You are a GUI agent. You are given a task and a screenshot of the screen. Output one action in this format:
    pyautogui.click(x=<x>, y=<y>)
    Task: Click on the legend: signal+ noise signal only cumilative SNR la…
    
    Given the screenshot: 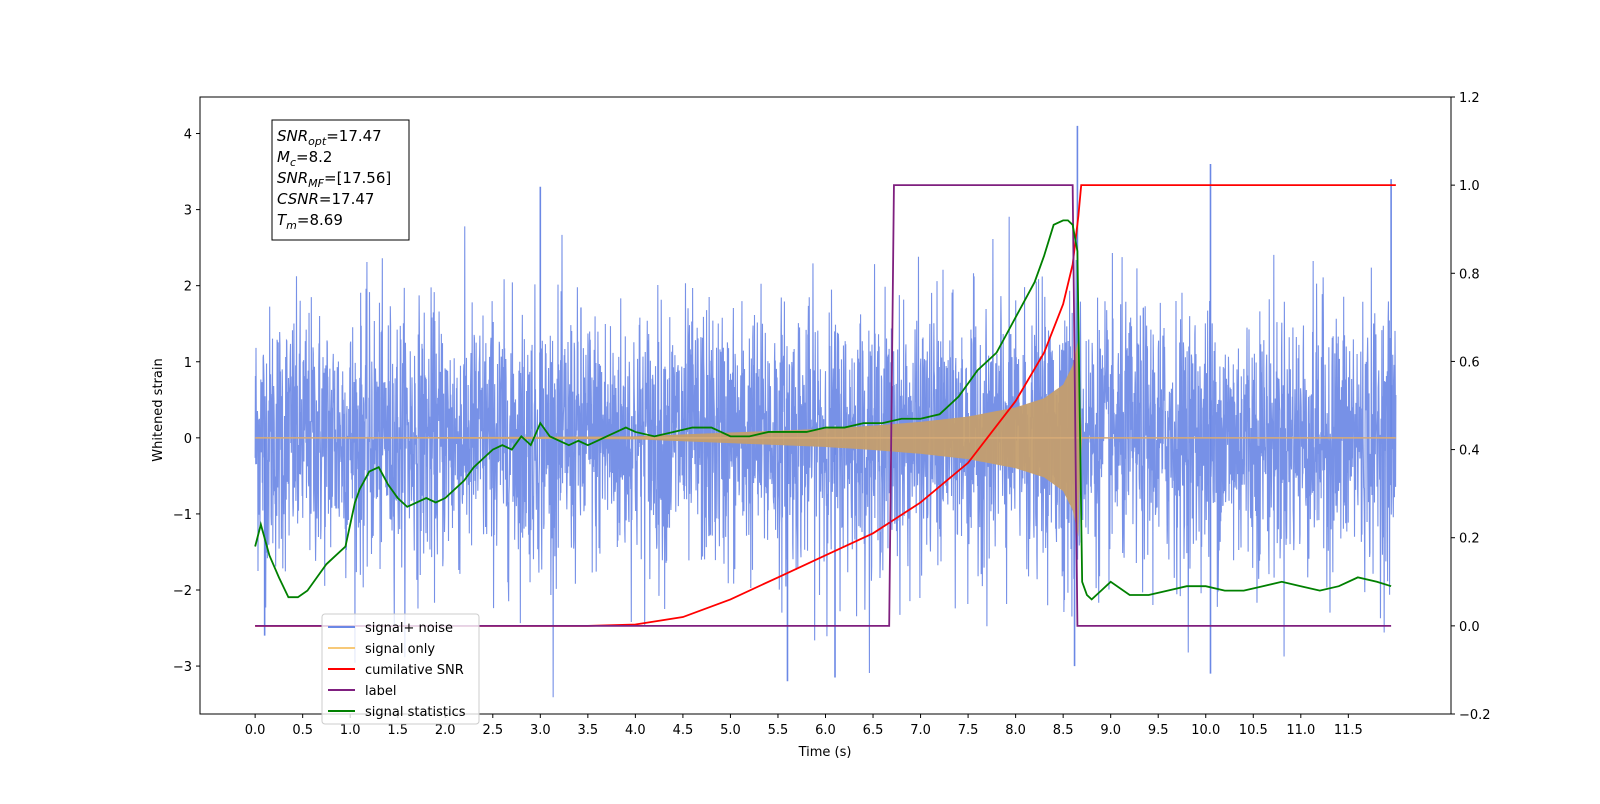 What is the action you would take?
    pyautogui.click(x=400, y=669)
    